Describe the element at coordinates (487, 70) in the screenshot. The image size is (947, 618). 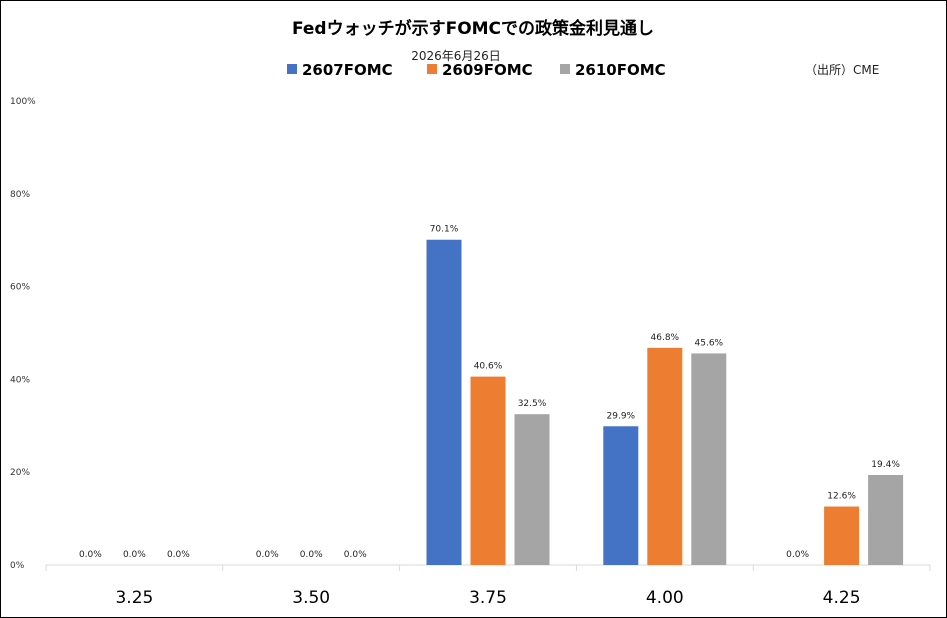
I see `legend-label-2609fomc: 2609FOMC` at that location.